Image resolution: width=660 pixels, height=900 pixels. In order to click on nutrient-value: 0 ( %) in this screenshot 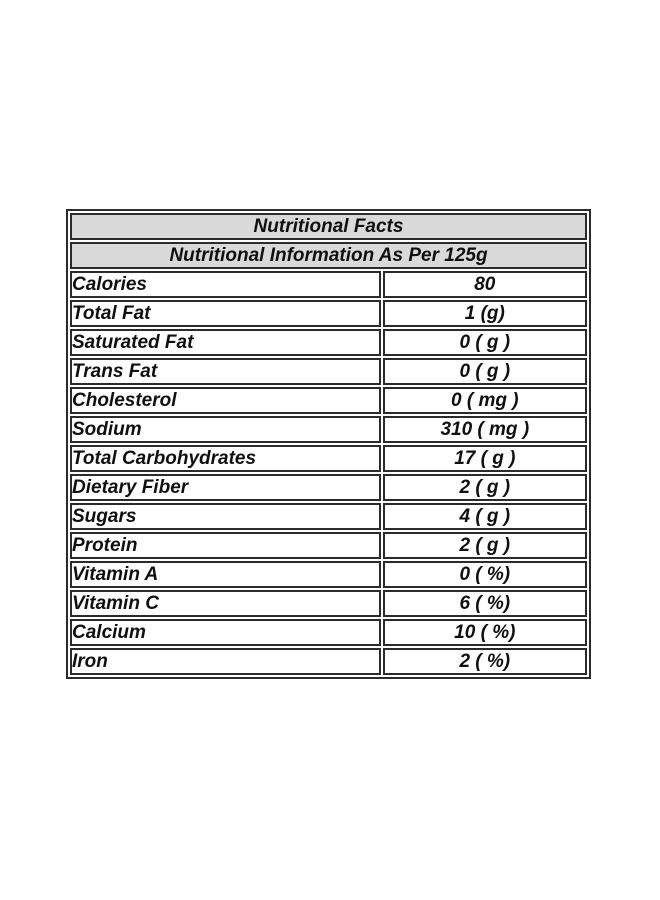, I will do `click(484, 574)`.